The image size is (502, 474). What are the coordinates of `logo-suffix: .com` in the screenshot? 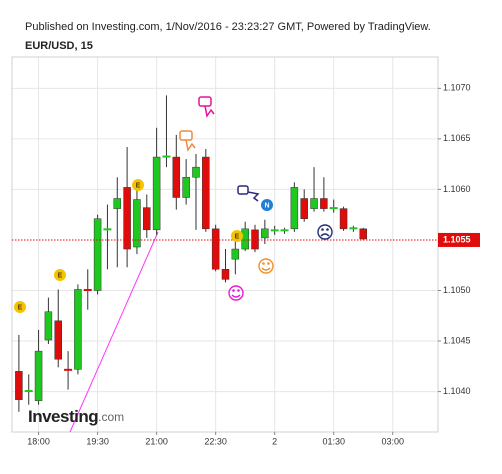 It's located at (111, 417).